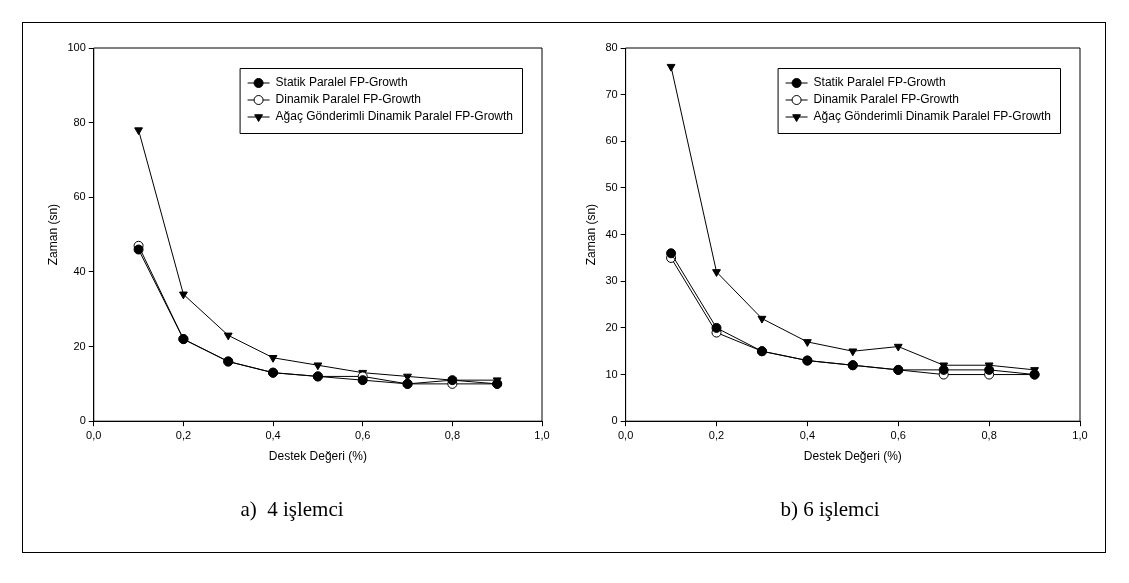  I want to click on y-tick-label: 100, so click(76, 47).